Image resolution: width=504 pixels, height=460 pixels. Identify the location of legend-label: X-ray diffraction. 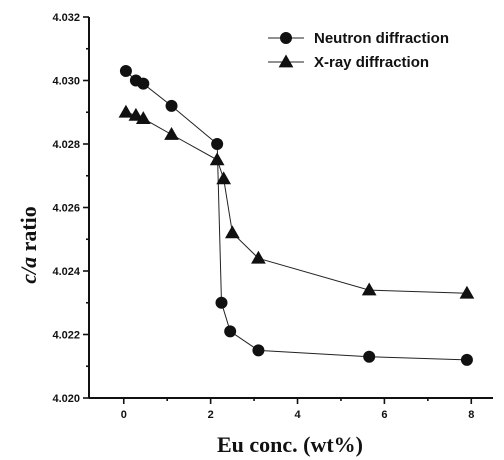
(371, 62).